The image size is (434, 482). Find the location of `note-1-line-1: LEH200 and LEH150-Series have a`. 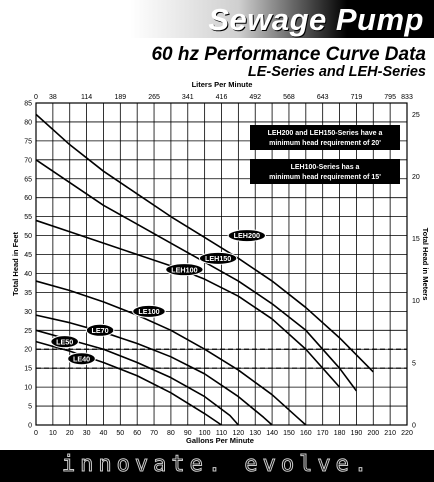

note-1-line-1: LEH200 and LEH150-Series have a is located at coordinates (325, 133).